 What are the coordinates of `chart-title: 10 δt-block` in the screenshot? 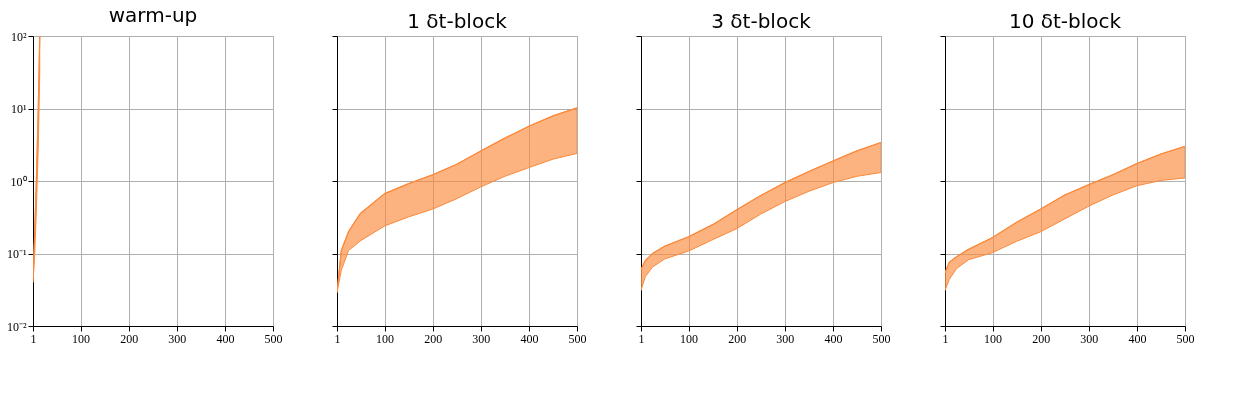 It's located at (1065, 20).